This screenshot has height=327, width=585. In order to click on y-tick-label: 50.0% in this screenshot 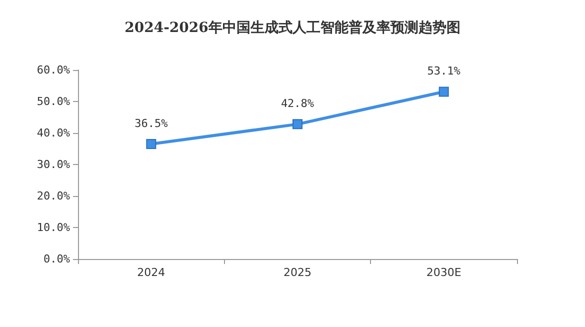, I will do `click(53, 101)`.